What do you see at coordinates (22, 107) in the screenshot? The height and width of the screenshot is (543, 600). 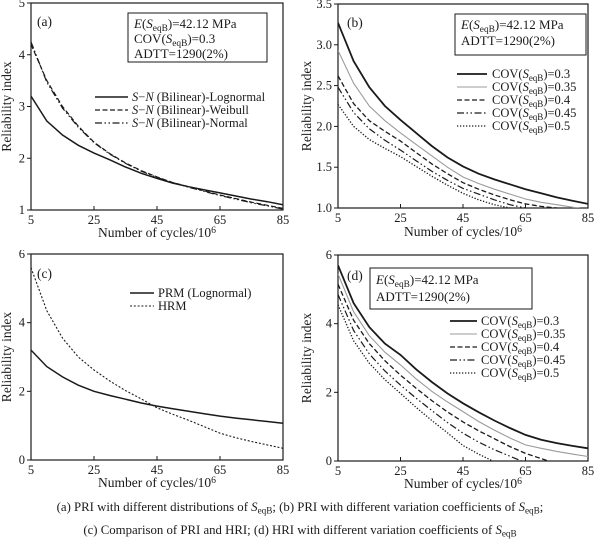 I see `y-tick-label: 3` at bounding box center [22, 107].